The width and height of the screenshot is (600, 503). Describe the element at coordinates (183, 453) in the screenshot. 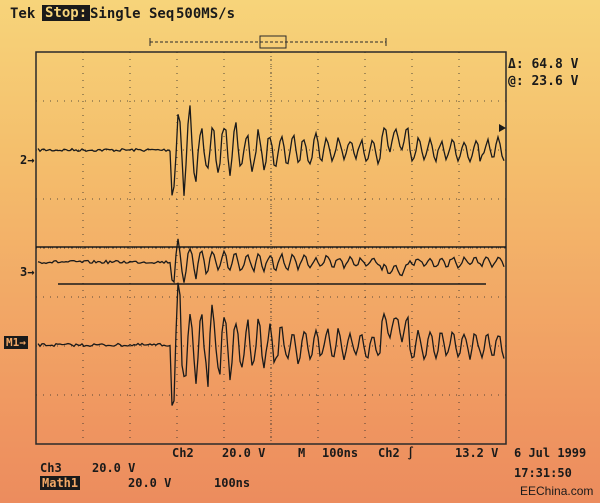

I see `ch2-label: Ch2` at that location.